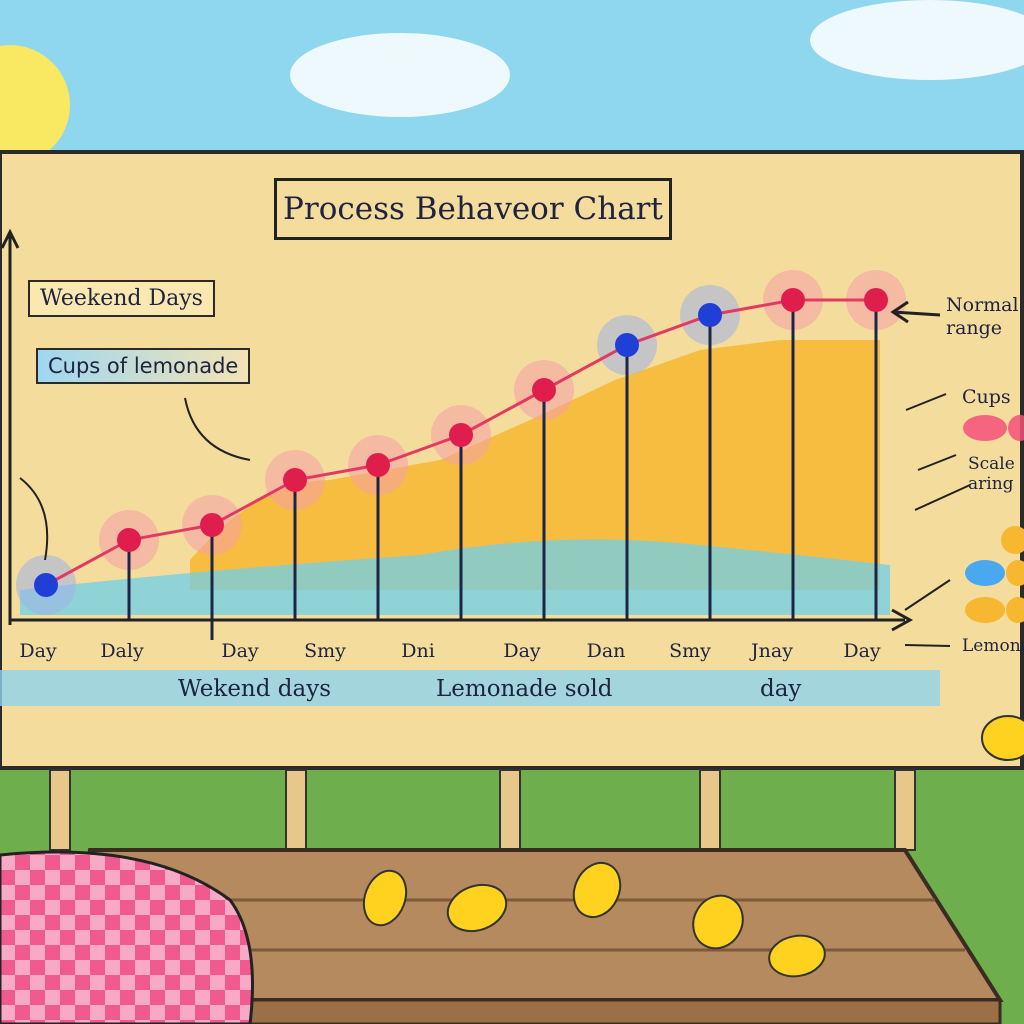 This screenshot has height=1024, width=1024. Describe the element at coordinates (143, 366) in the screenshot. I see `cups-of-lemonade-box: Cups of lemonade` at that location.